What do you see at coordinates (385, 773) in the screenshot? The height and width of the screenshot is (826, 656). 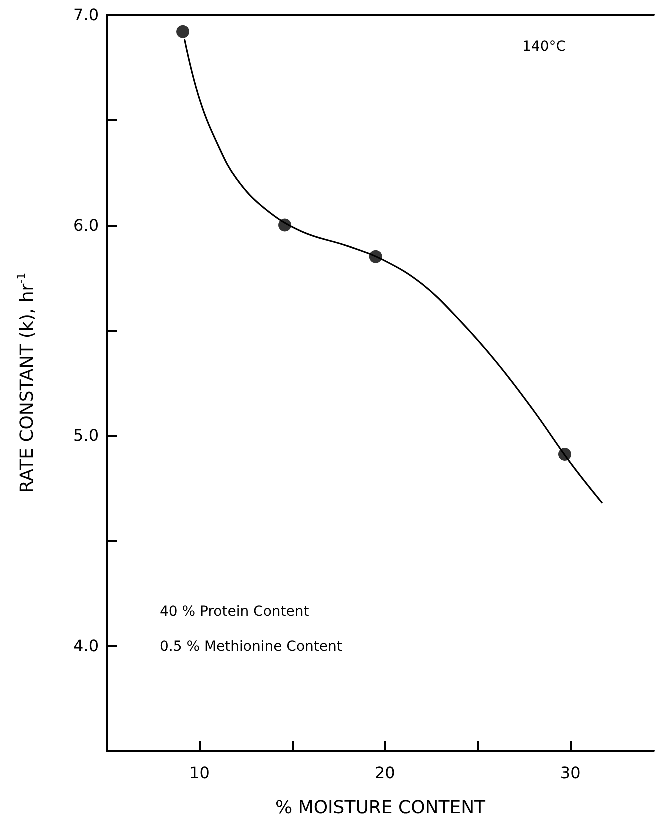 I see `x-tick-label: 20` at bounding box center [385, 773].